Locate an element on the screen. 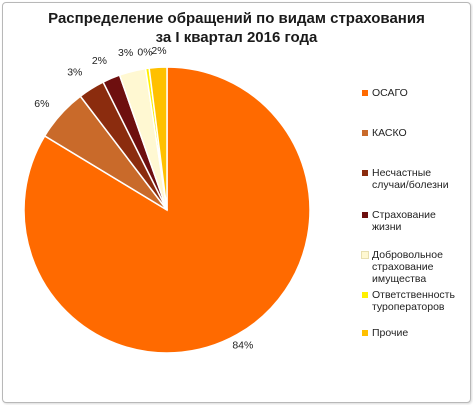  data-label: 84% is located at coordinates (242, 346).